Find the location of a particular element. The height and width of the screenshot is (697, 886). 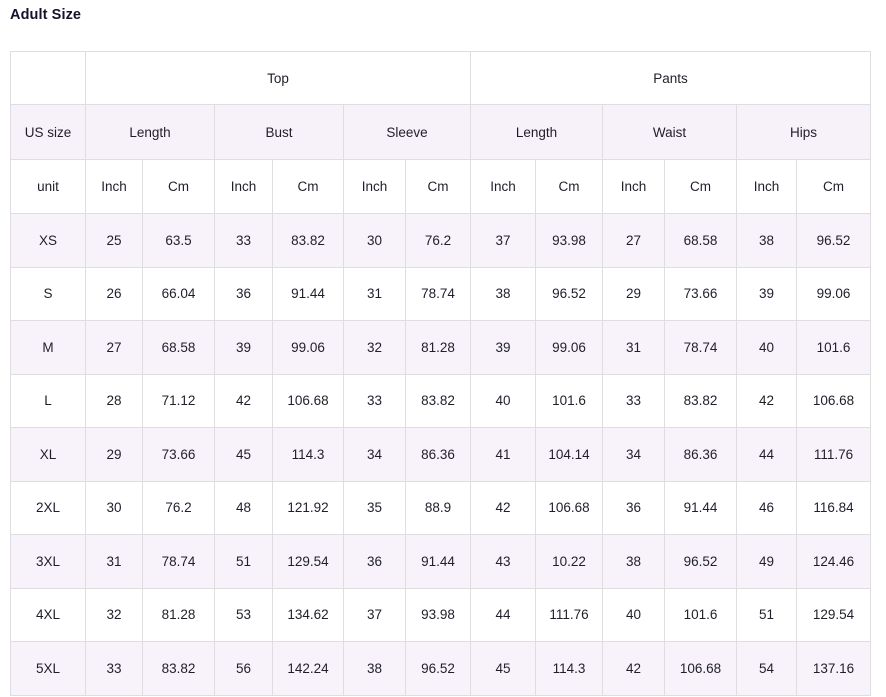

measurement-cell: 26 is located at coordinates (114, 293).